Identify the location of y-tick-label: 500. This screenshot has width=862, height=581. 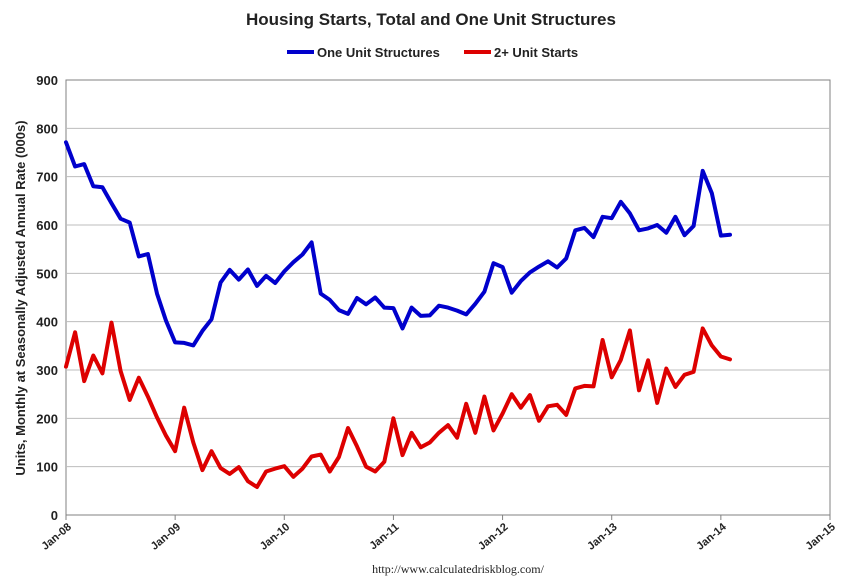
(47, 273).